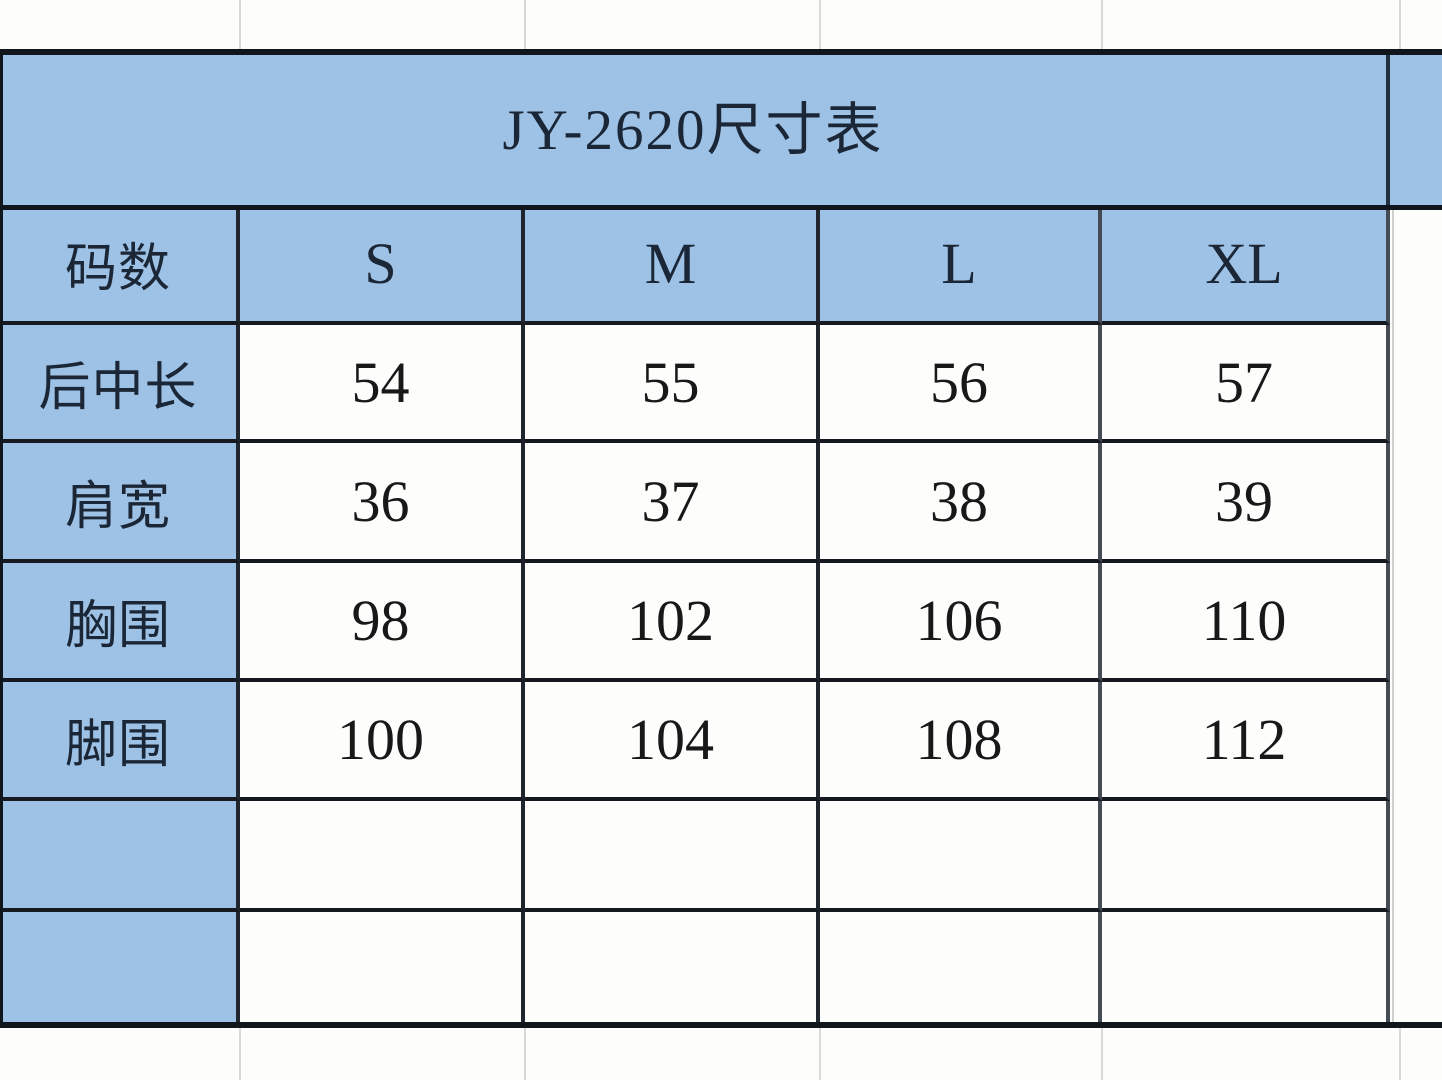  Describe the element at coordinates (672, 622) in the screenshot. I see `size-value-cell: 102` at that location.